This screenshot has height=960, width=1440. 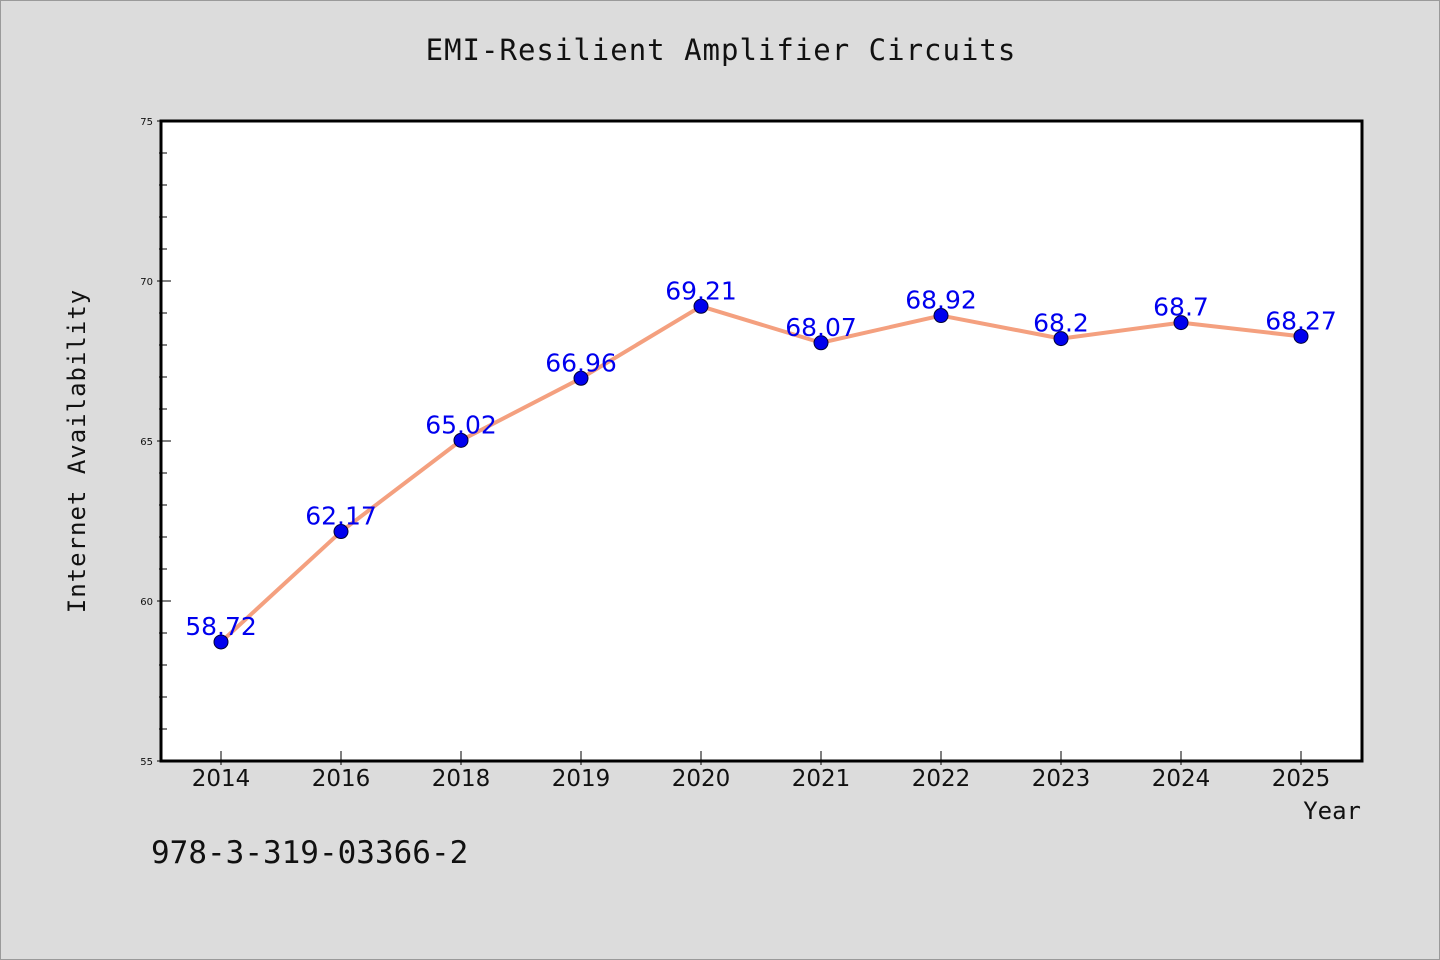 I want to click on data-label: 62.17, so click(x=341, y=516).